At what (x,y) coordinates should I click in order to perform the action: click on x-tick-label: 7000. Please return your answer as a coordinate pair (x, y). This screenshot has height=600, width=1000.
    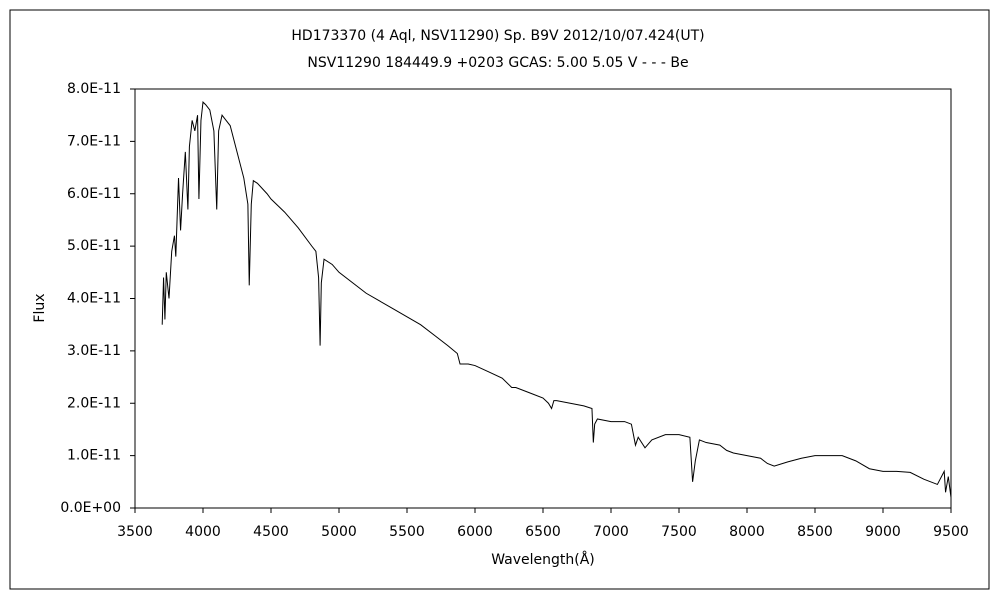
    Looking at the image, I should click on (611, 532).